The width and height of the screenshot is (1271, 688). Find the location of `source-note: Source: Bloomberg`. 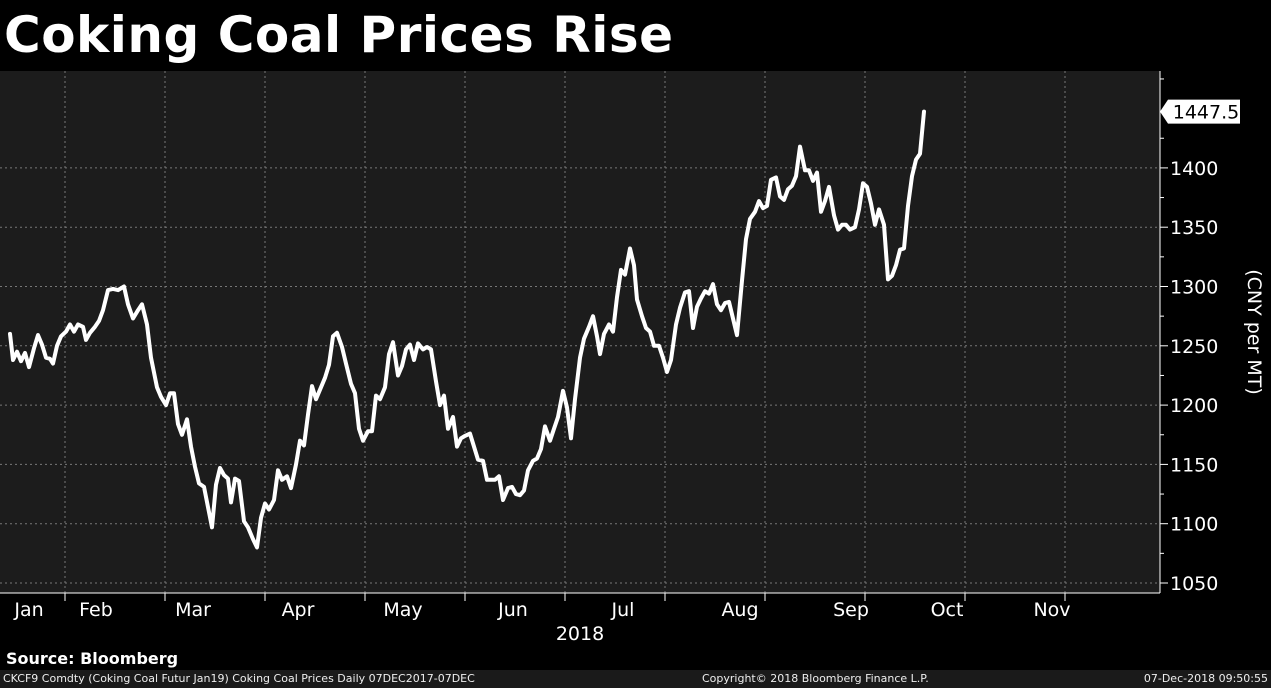

source-note: Source: Bloomberg is located at coordinates (92, 658).